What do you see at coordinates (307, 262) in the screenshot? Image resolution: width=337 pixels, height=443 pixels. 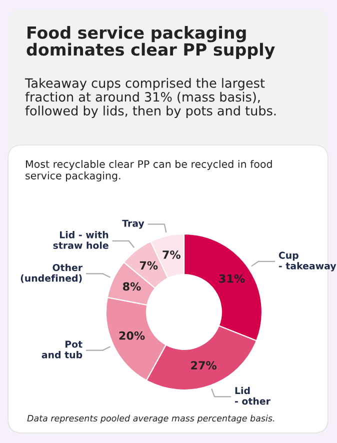 I see `slice-label: Cup - takeaway` at bounding box center [307, 262].